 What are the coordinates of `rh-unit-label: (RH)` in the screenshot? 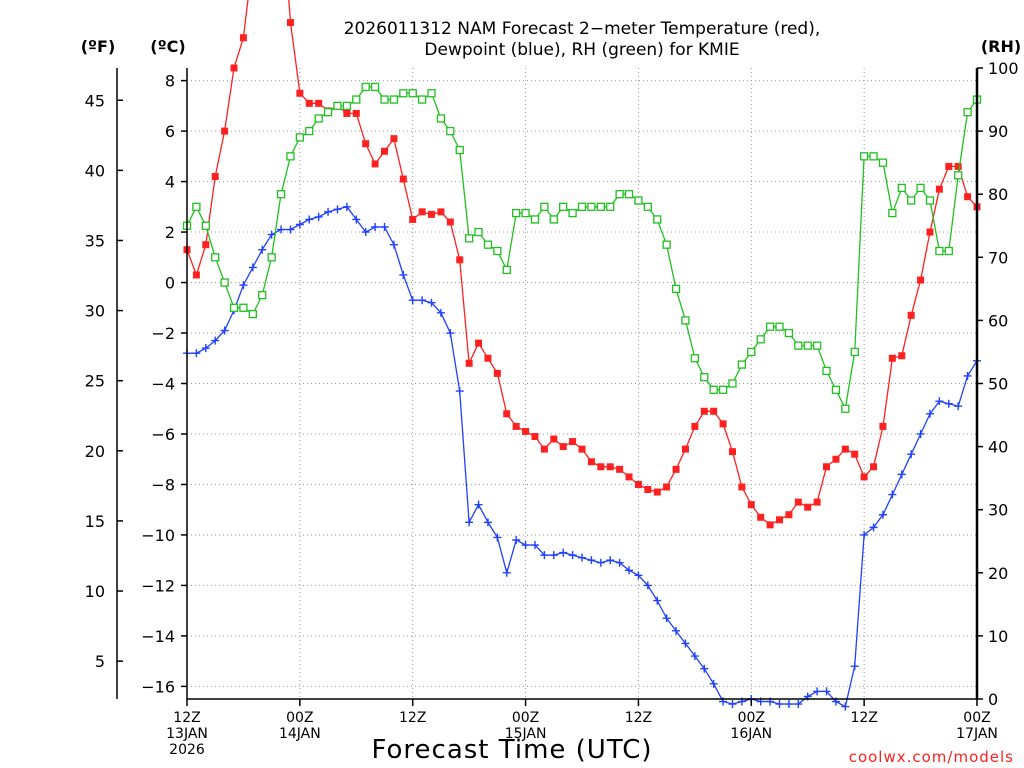 It's located at (1001, 46).